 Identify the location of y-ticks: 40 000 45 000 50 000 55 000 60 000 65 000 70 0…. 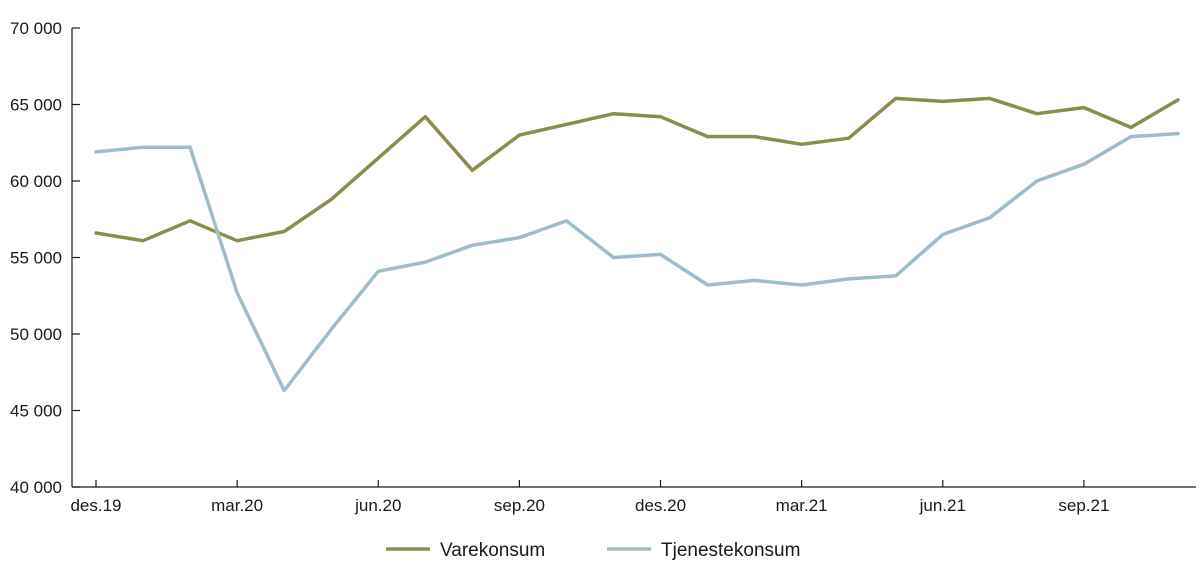
(45, 258).